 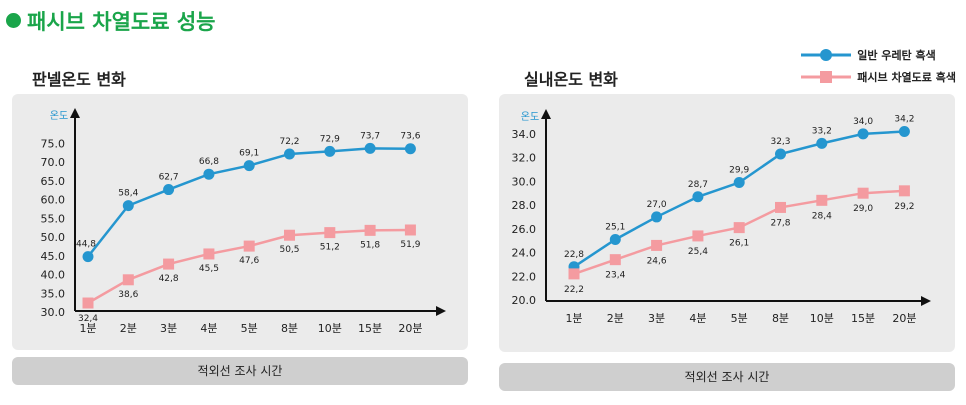 I want to click on data-label: 29,0, so click(x=863, y=209).